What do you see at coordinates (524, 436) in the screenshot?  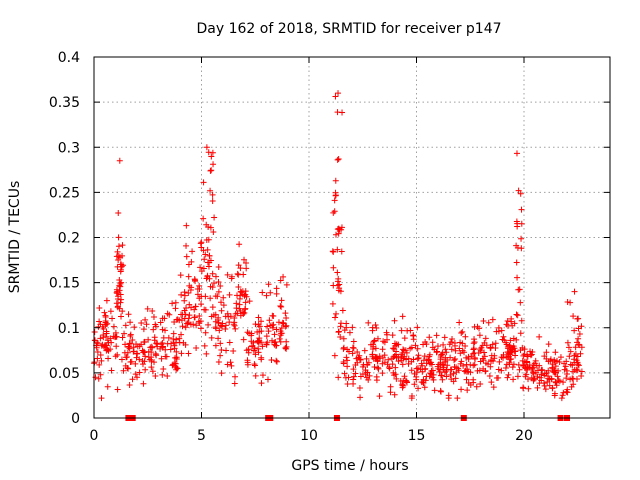 I see `x-tick-label: 20` at bounding box center [524, 436].